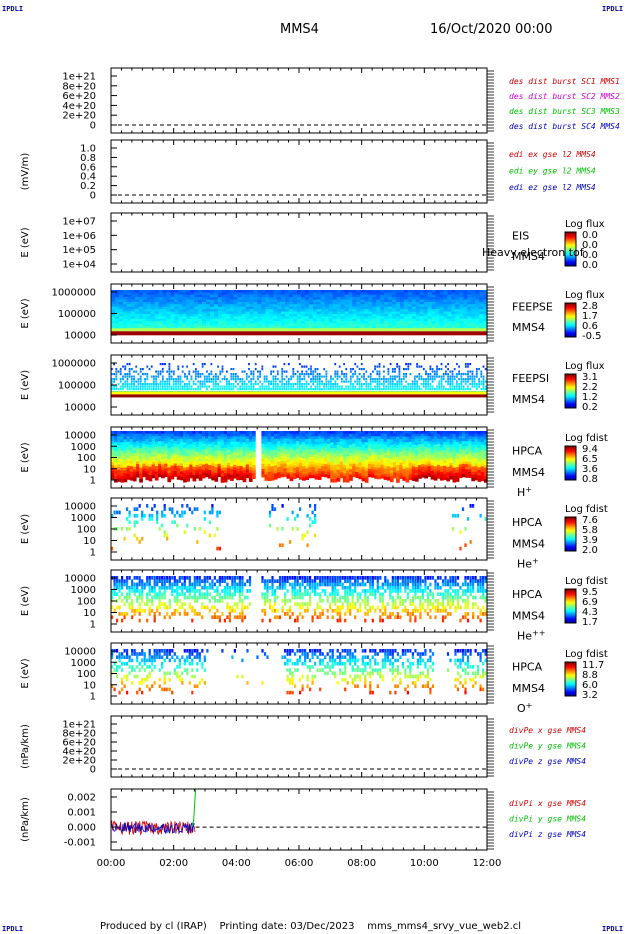 This screenshot has height=934, width=630. Describe the element at coordinates (533, 252) in the screenshot. I see `overlay-label: Heavy electron tof` at that location.